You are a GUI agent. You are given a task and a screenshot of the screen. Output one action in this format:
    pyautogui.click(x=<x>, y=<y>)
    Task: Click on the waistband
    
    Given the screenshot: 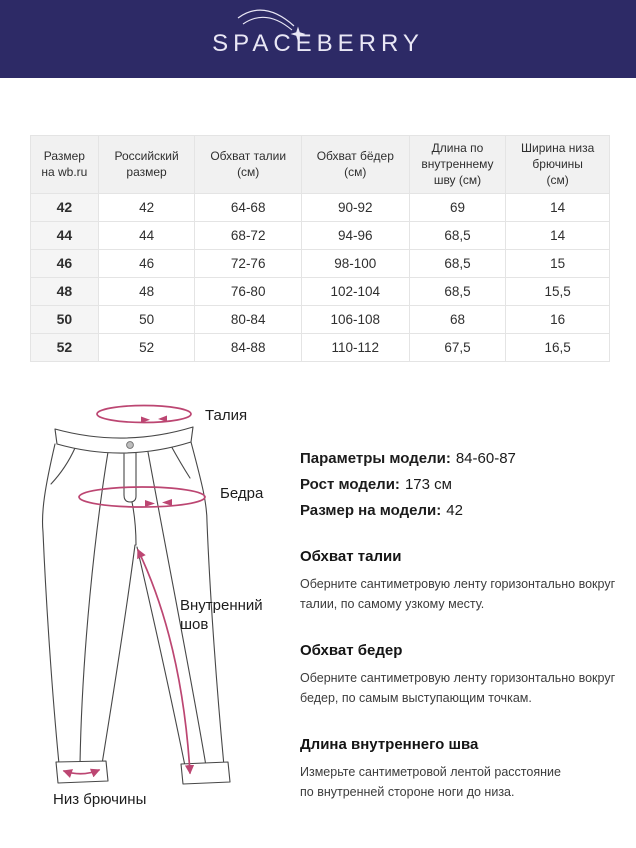 What is the action you would take?
    pyautogui.click(x=124, y=440)
    